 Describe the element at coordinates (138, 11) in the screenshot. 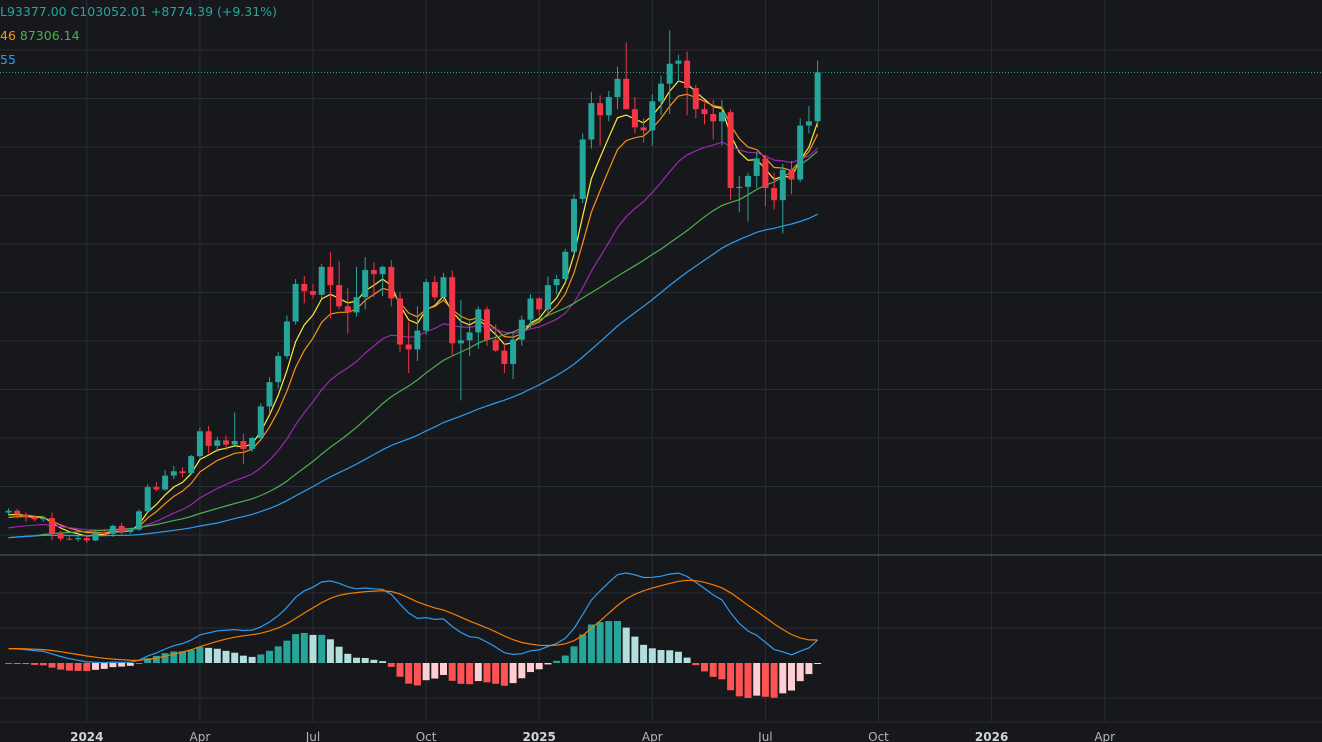

I see `ohlc-legend: L93377.00 C103052.01 +8774.39 (+9.31%)` at that location.